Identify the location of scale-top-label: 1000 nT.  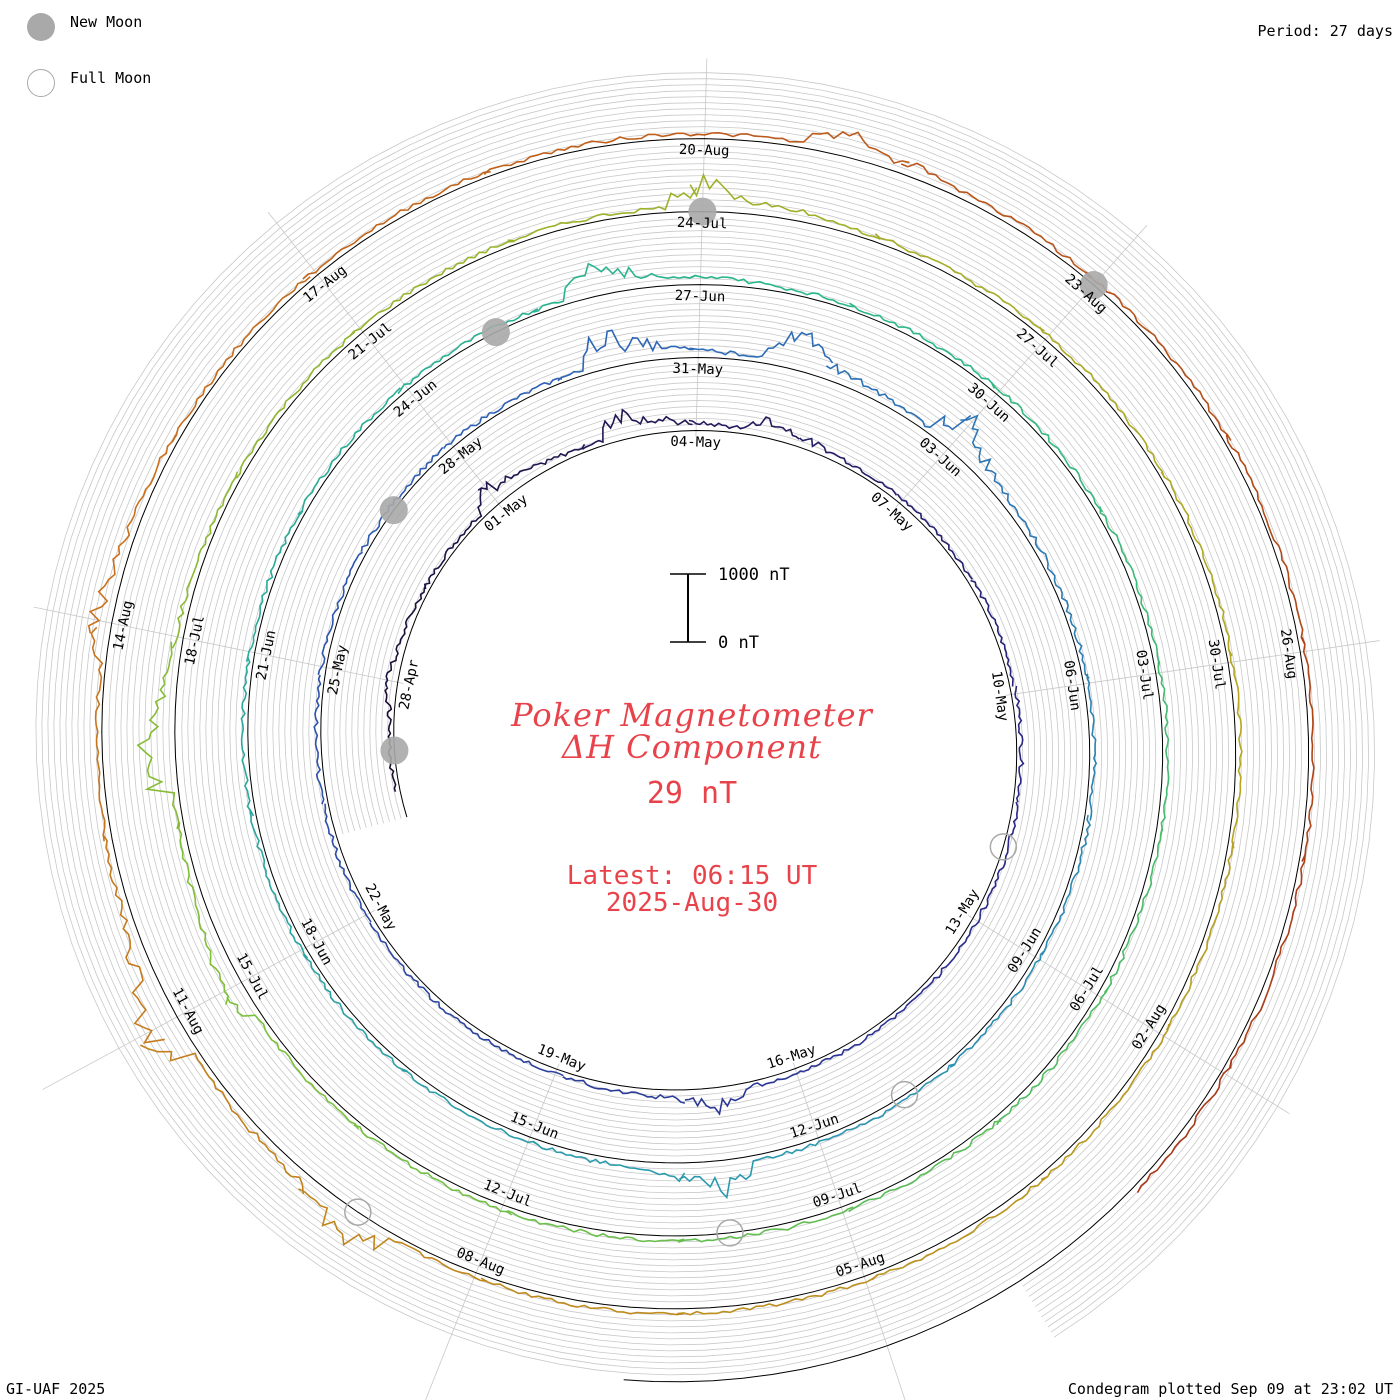
(754, 575).